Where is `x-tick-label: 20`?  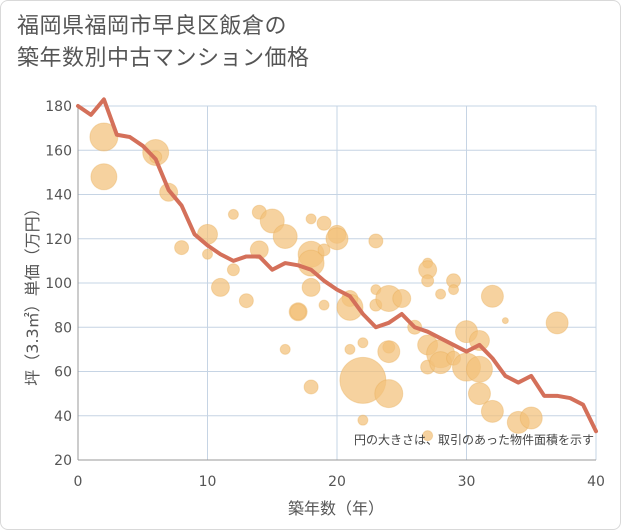
x-tick-label: 20 is located at coordinates (337, 482).